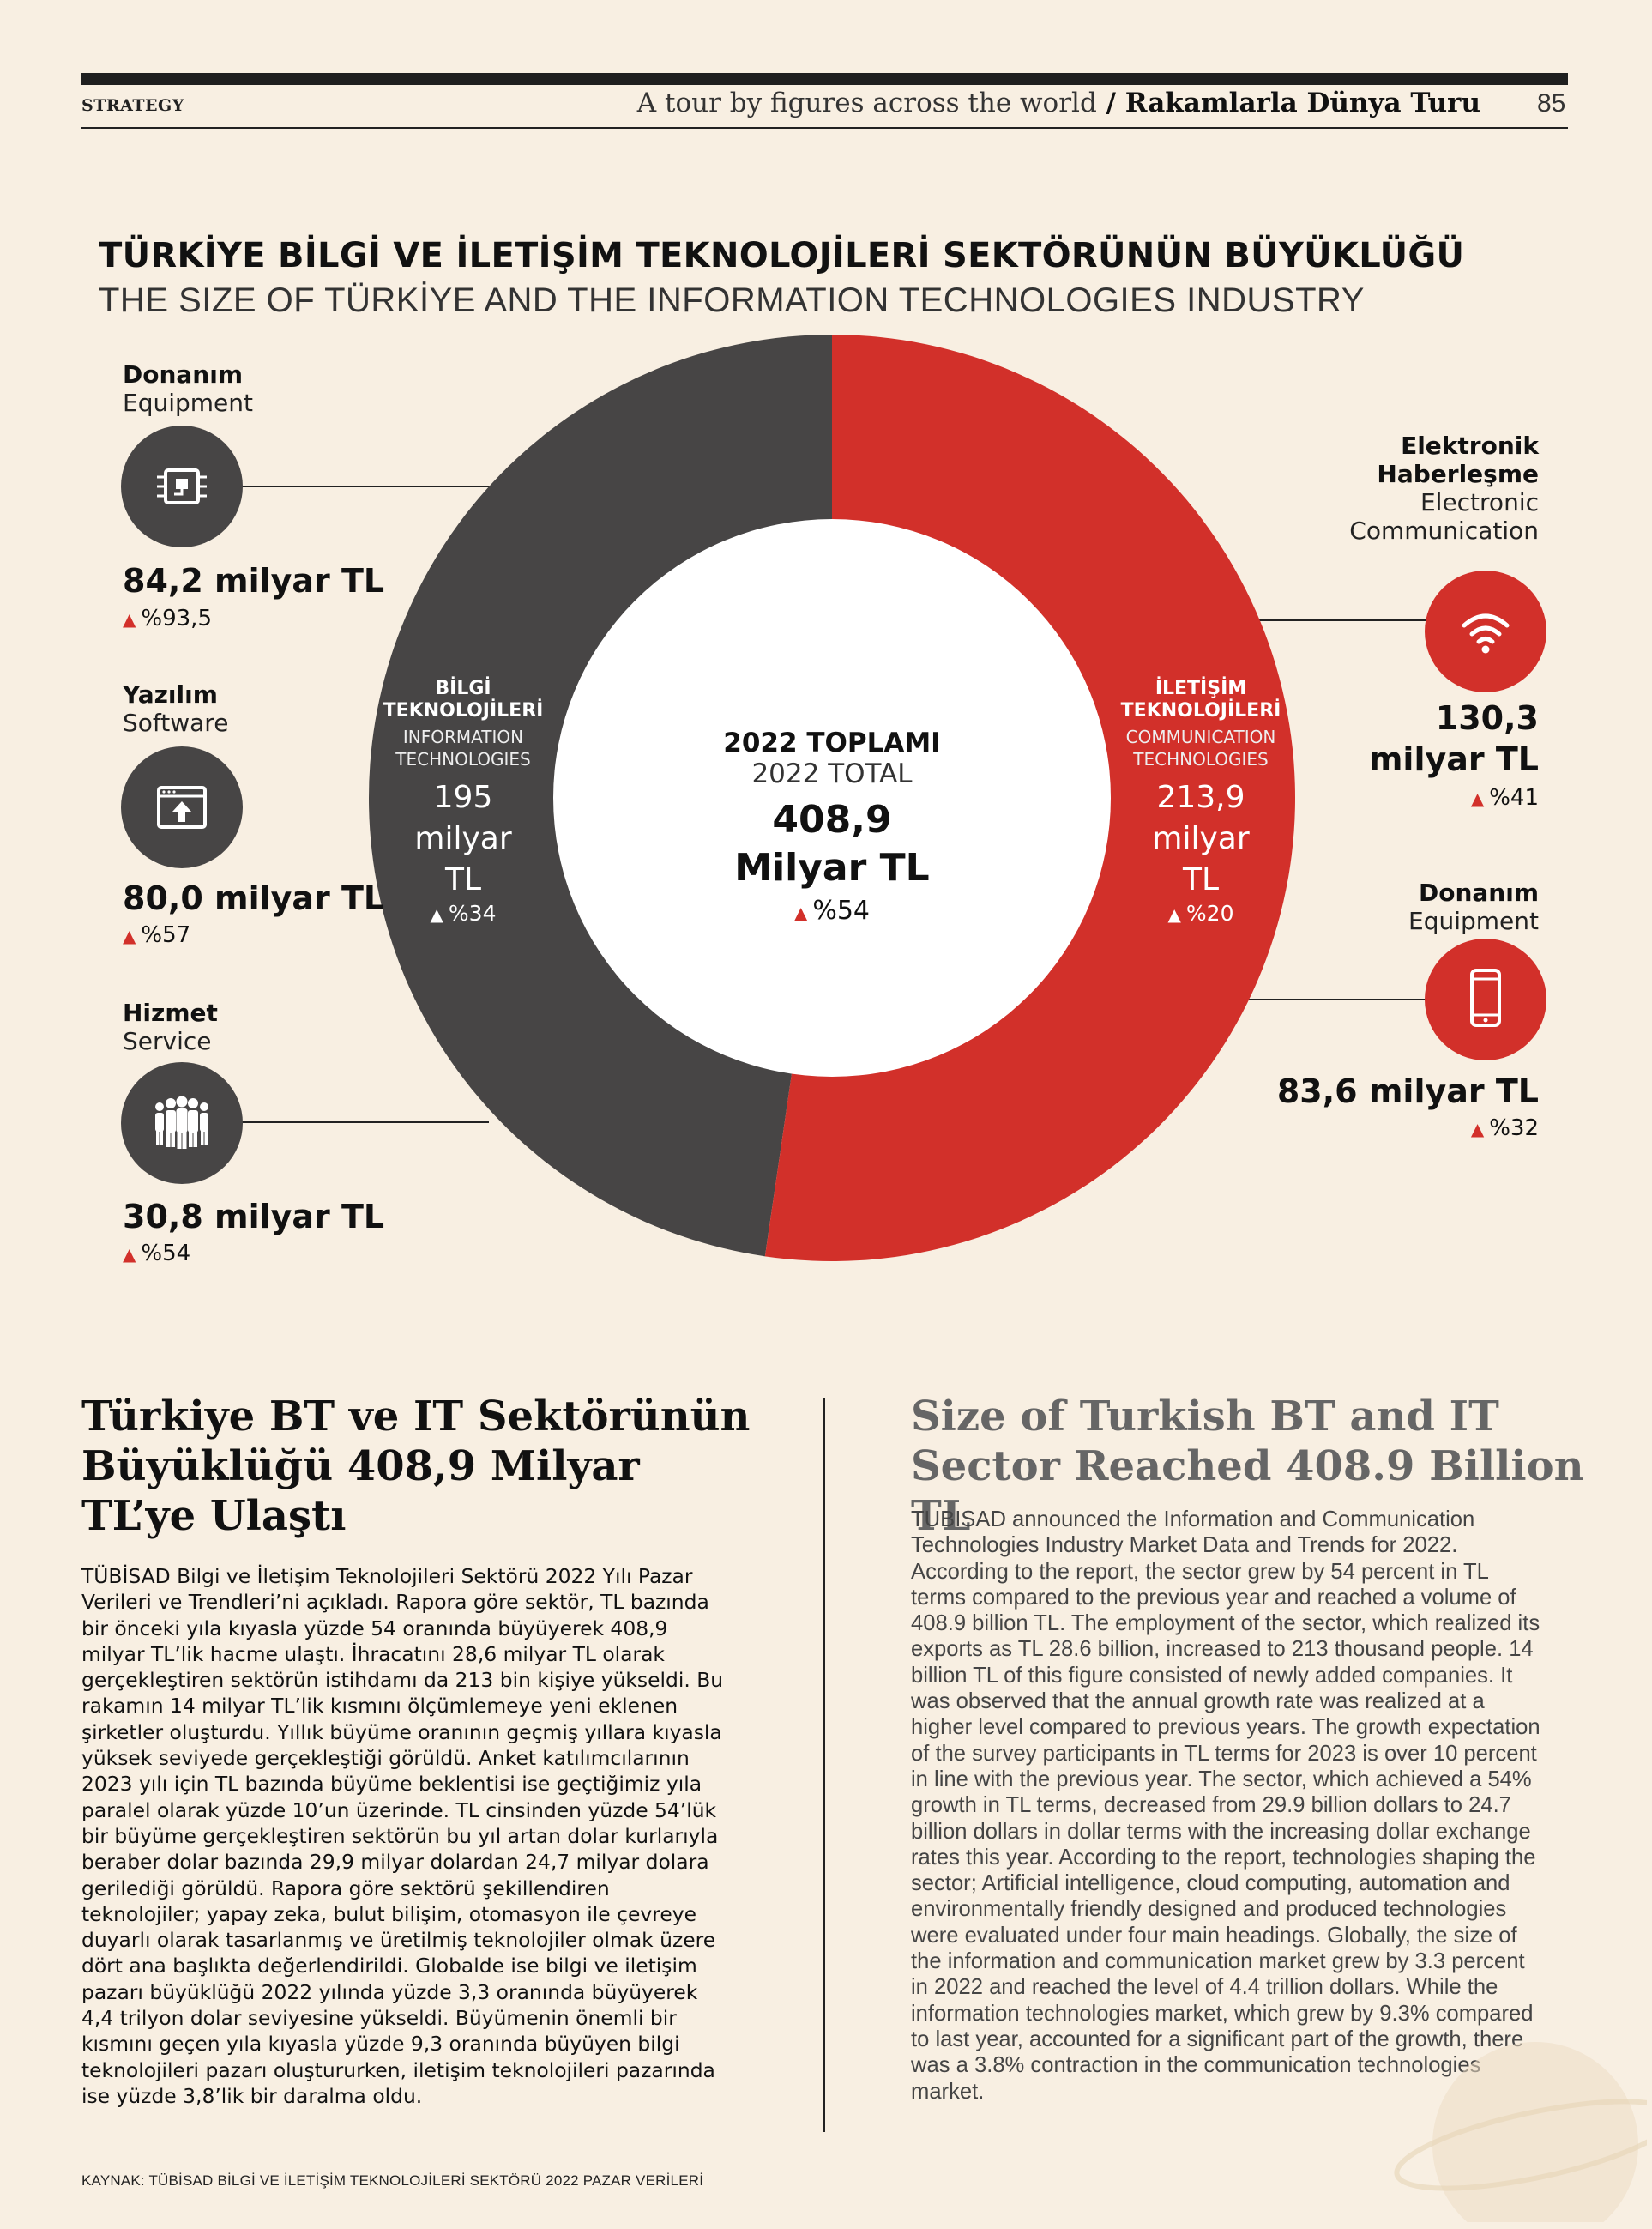 The width and height of the screenshot is (1652, 2229). What do you see at coordinates (472, 913) in the screenshot?
I see `it-change-value: %34` at bounding box center [472, 913].